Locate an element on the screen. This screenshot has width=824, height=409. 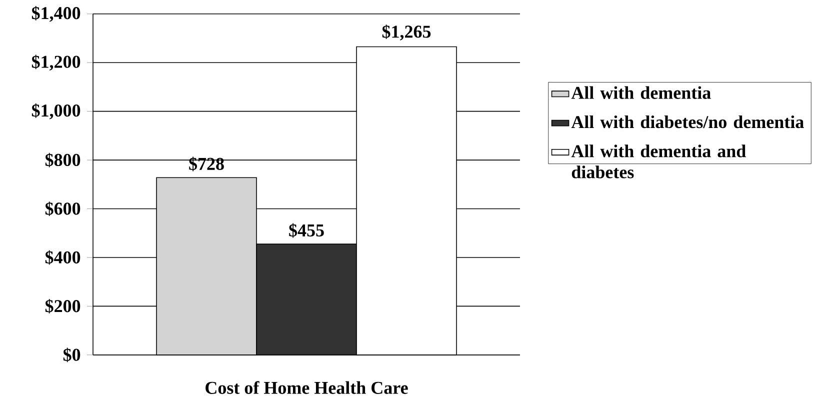
x-tick-label: Cost of Home Health Care is located at coordinates (307, 387).